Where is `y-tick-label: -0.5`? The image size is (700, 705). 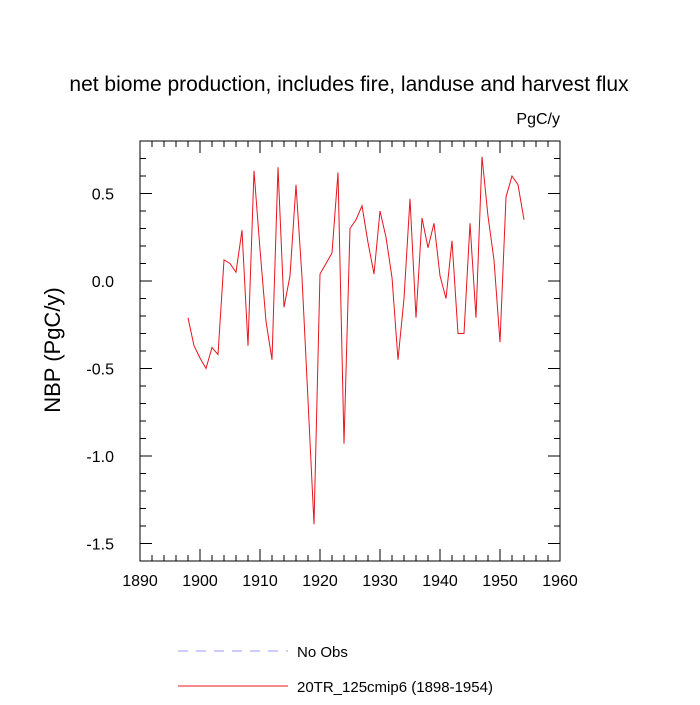
y-tick-label: -0.5 is located at coordinates (100, 370).